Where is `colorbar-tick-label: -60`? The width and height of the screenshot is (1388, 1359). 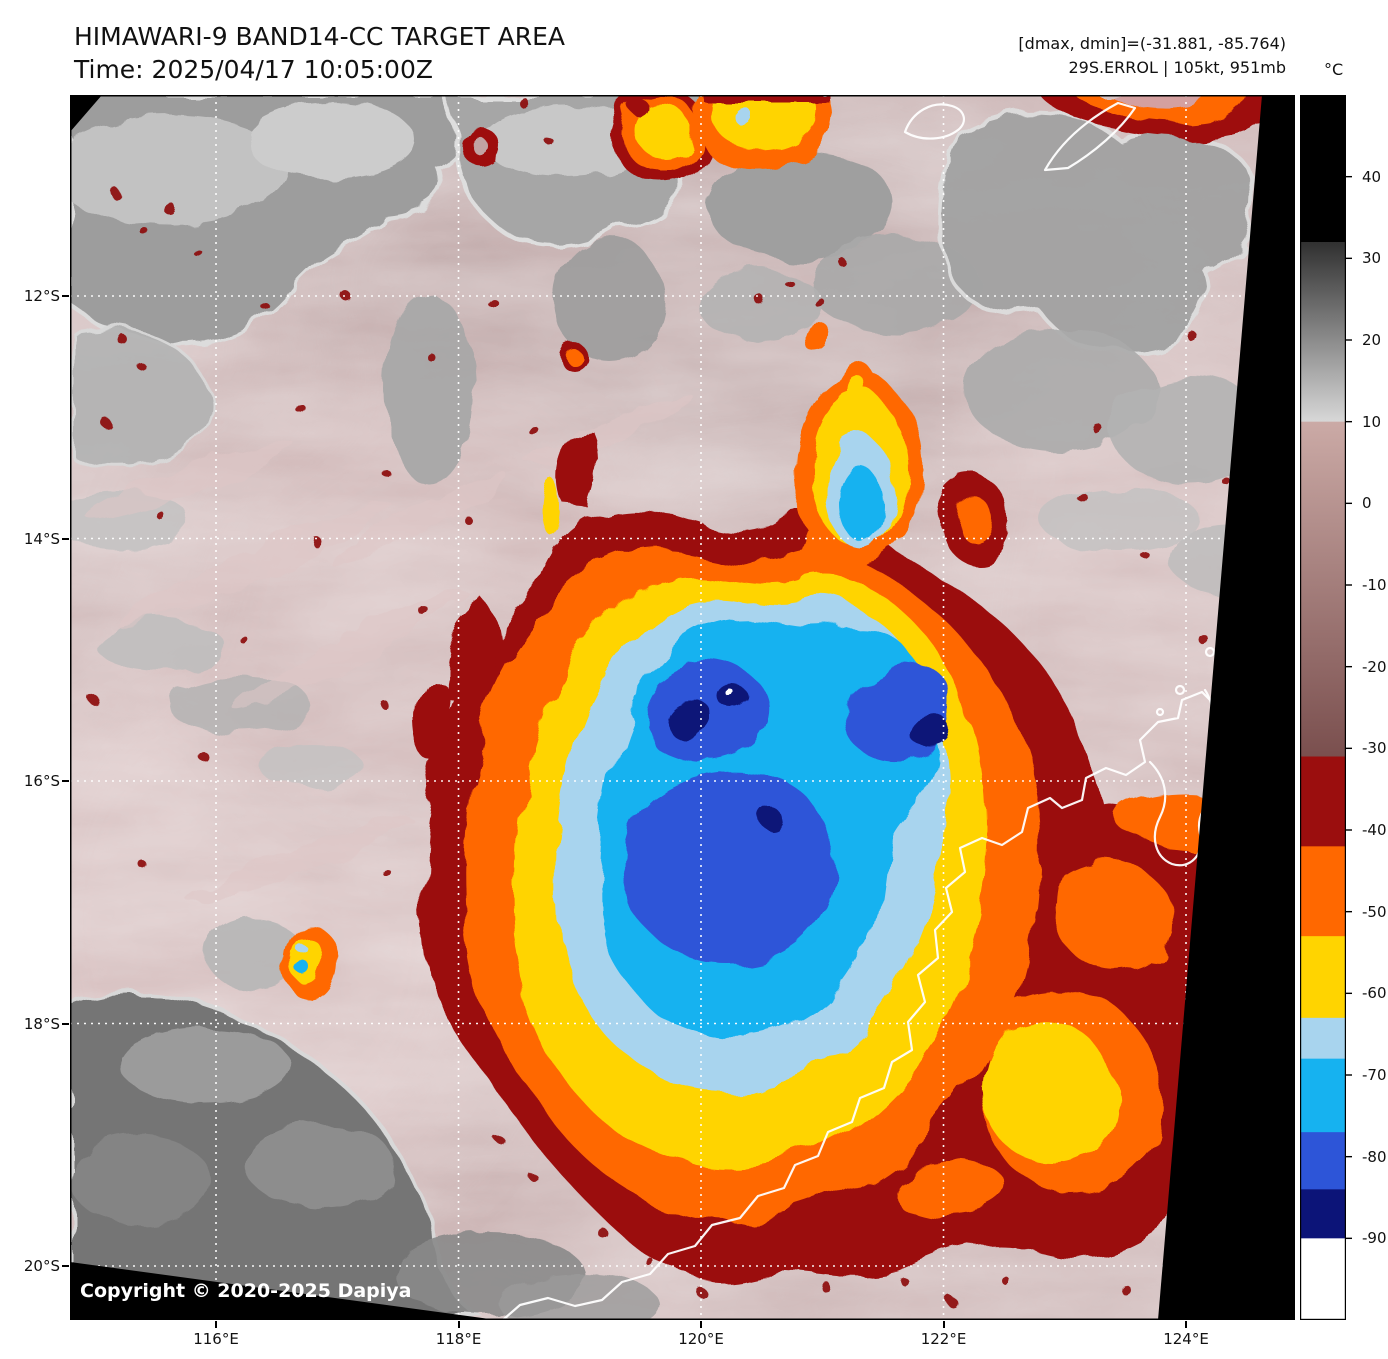
colorbar-tick-label: -60 is located at coordinates (1374, 993).